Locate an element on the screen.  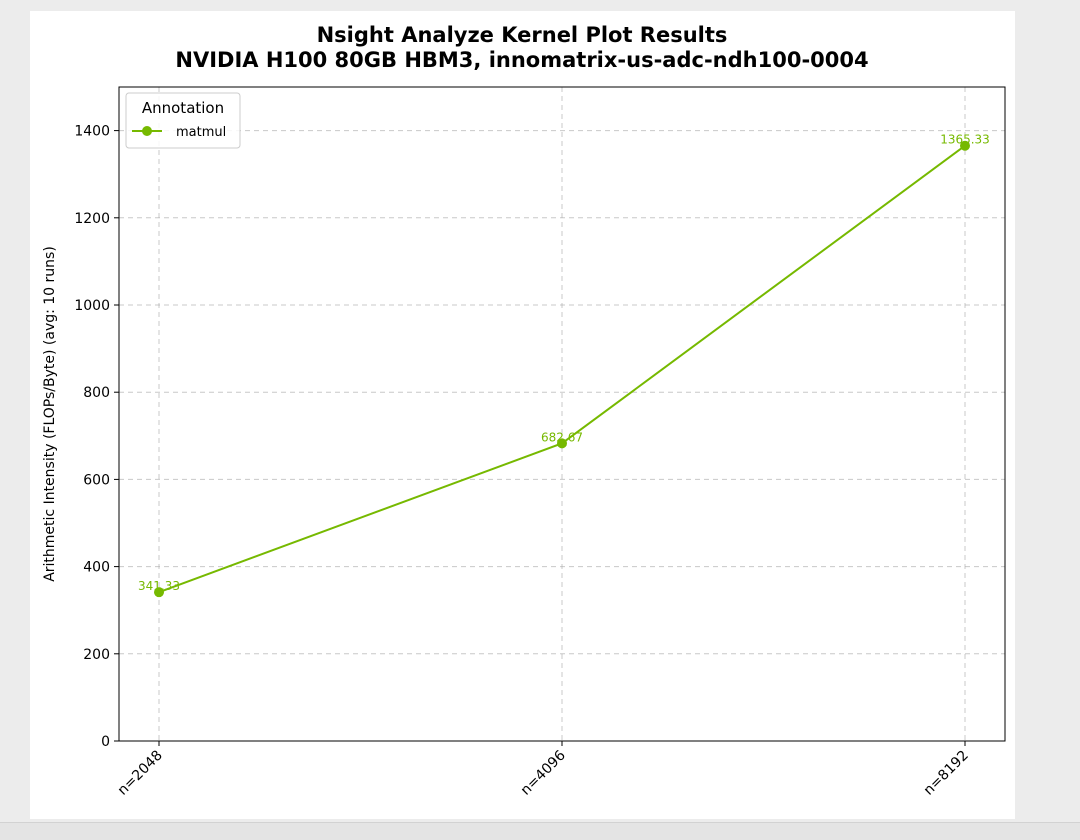
data-label: 341.33 is located at coordinates (159, 586).